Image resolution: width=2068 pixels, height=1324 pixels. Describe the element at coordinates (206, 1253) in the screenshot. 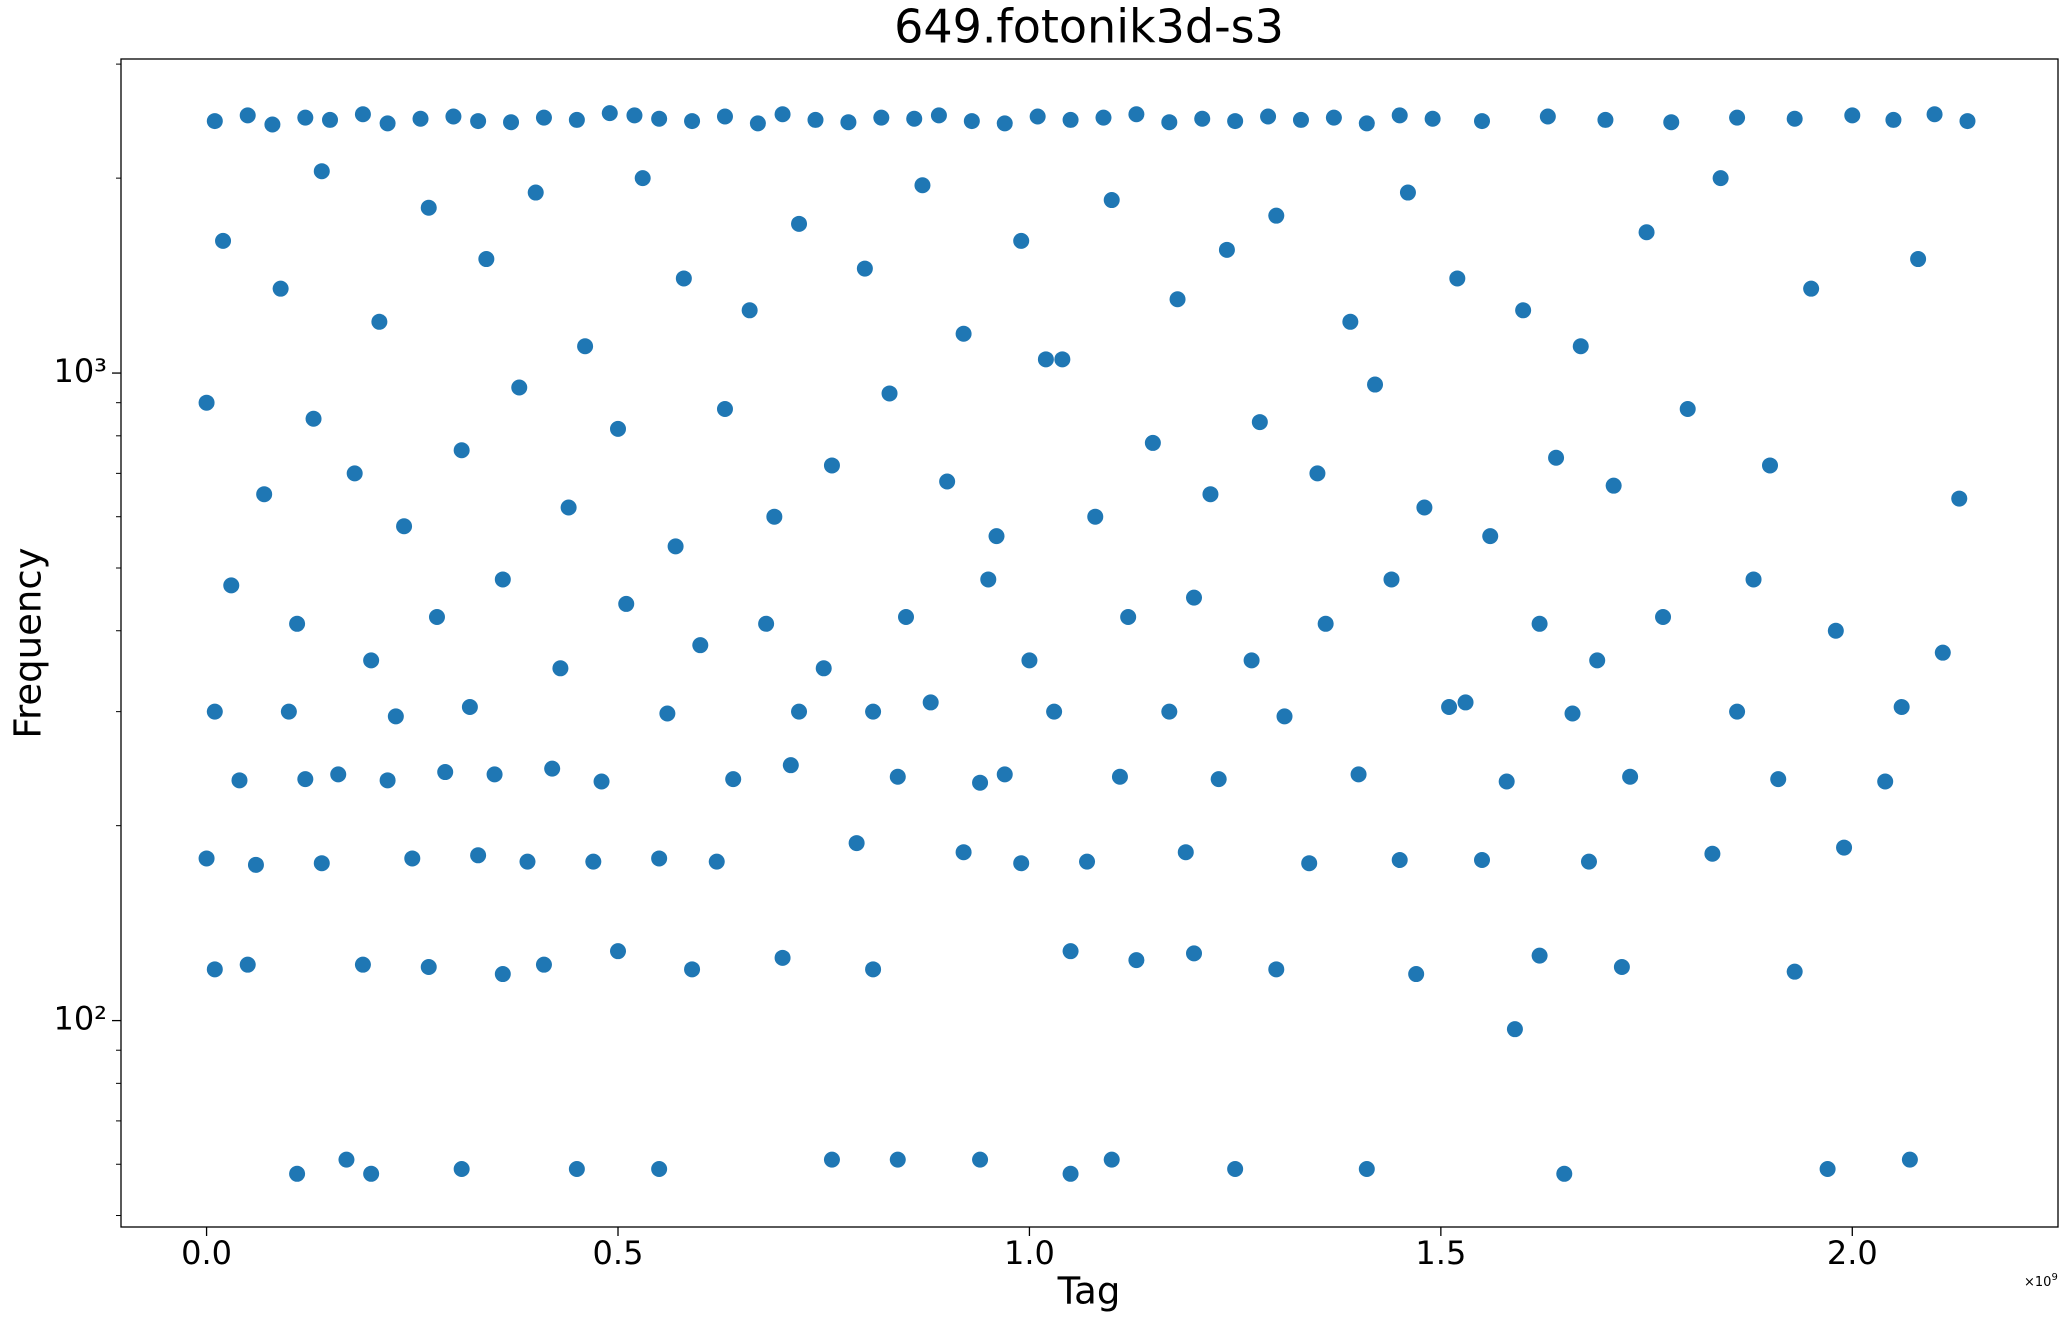

I see `x-tick-label: 0.0` at that location.